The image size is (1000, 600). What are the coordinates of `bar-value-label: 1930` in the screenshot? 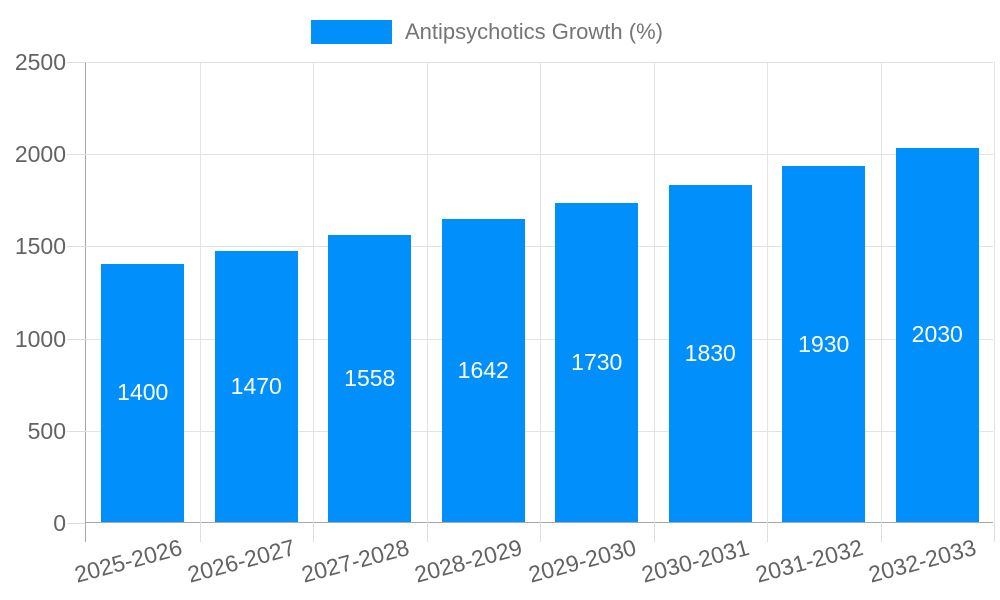 It's located at (824, 343).